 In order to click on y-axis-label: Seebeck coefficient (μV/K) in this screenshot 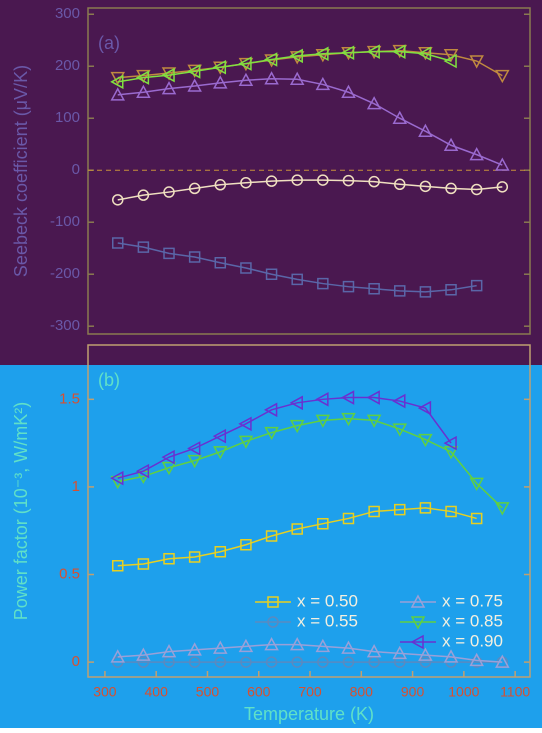, I will do `click(21, 171)`.